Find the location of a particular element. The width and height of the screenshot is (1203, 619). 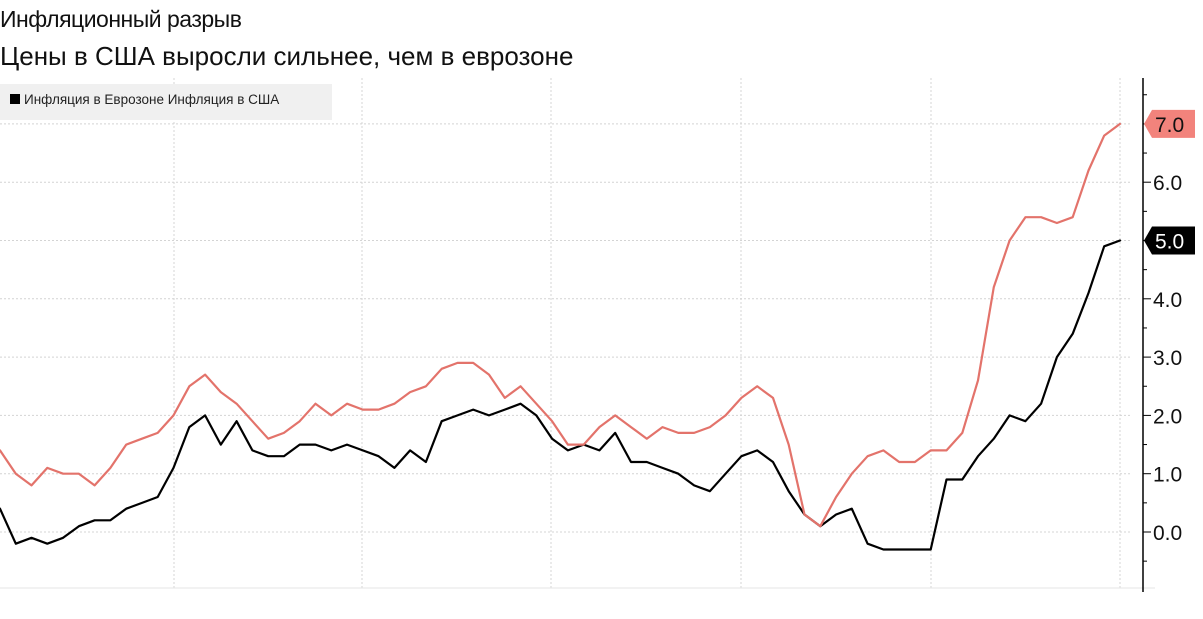

legend-swatch-eurozone is located at coordinates (15, 99).